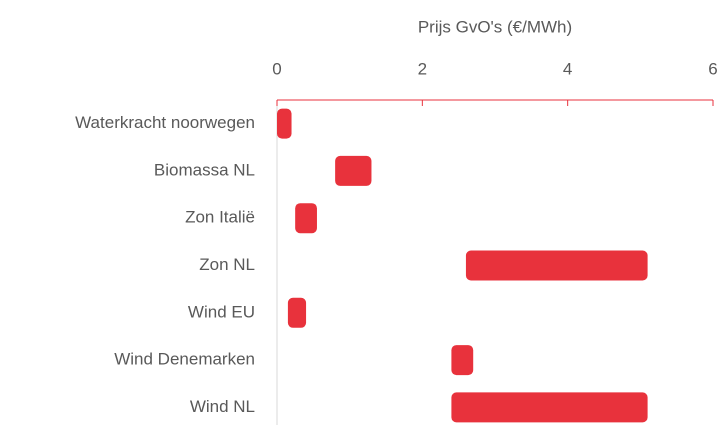  I want to click on x-tick-label: 4, so click(567, 68).